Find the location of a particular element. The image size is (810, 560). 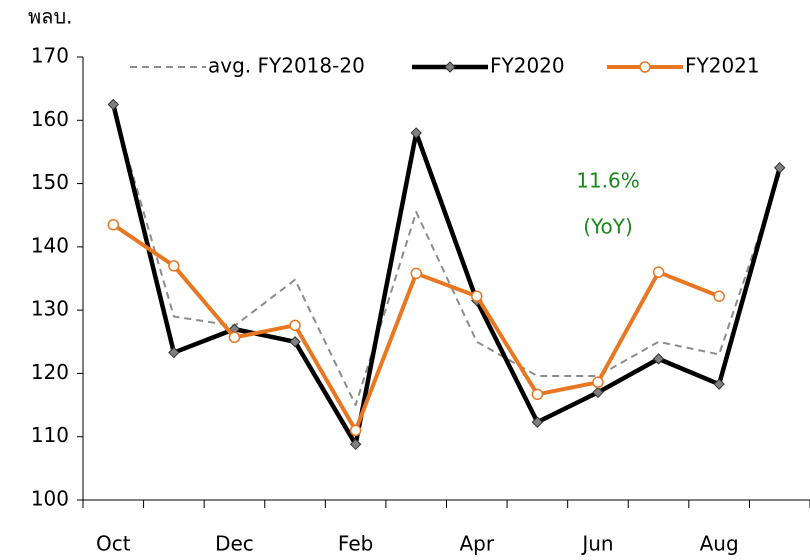

x-tick-label: Apr is located at coordinates (476, 544).